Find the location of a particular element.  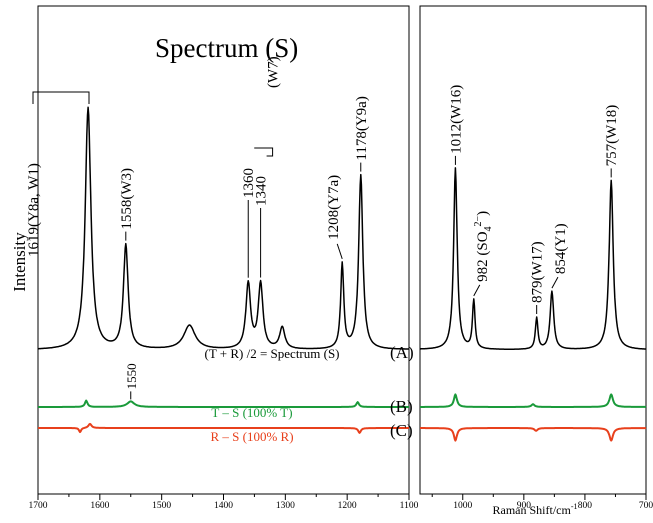

peak-label-sulfate: 982 (SO42−) is located at coordinates (483, 246).